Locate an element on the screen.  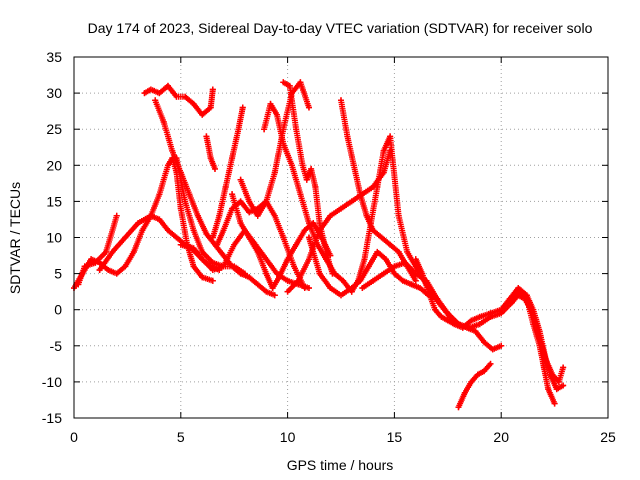
y-tick-label: 5 is located at coordinates (58, 274).